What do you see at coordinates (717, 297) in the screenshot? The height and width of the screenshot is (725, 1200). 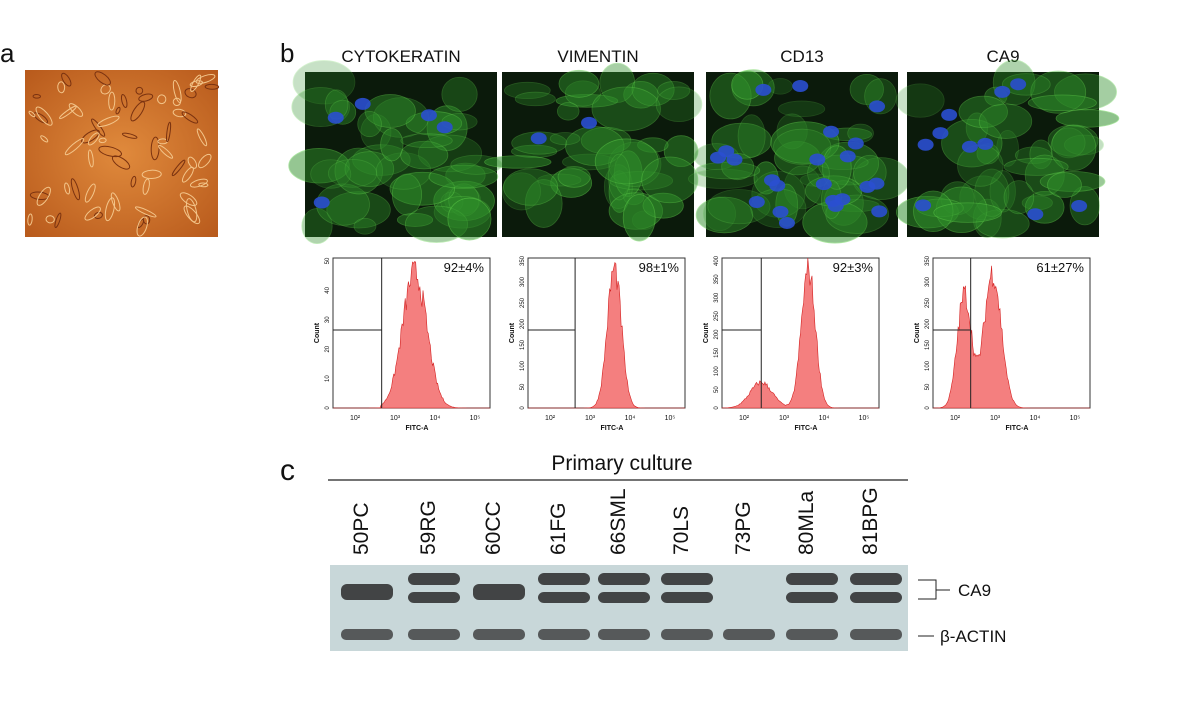 I see `y-tick-label: 300` at bounding box center [717, 297].